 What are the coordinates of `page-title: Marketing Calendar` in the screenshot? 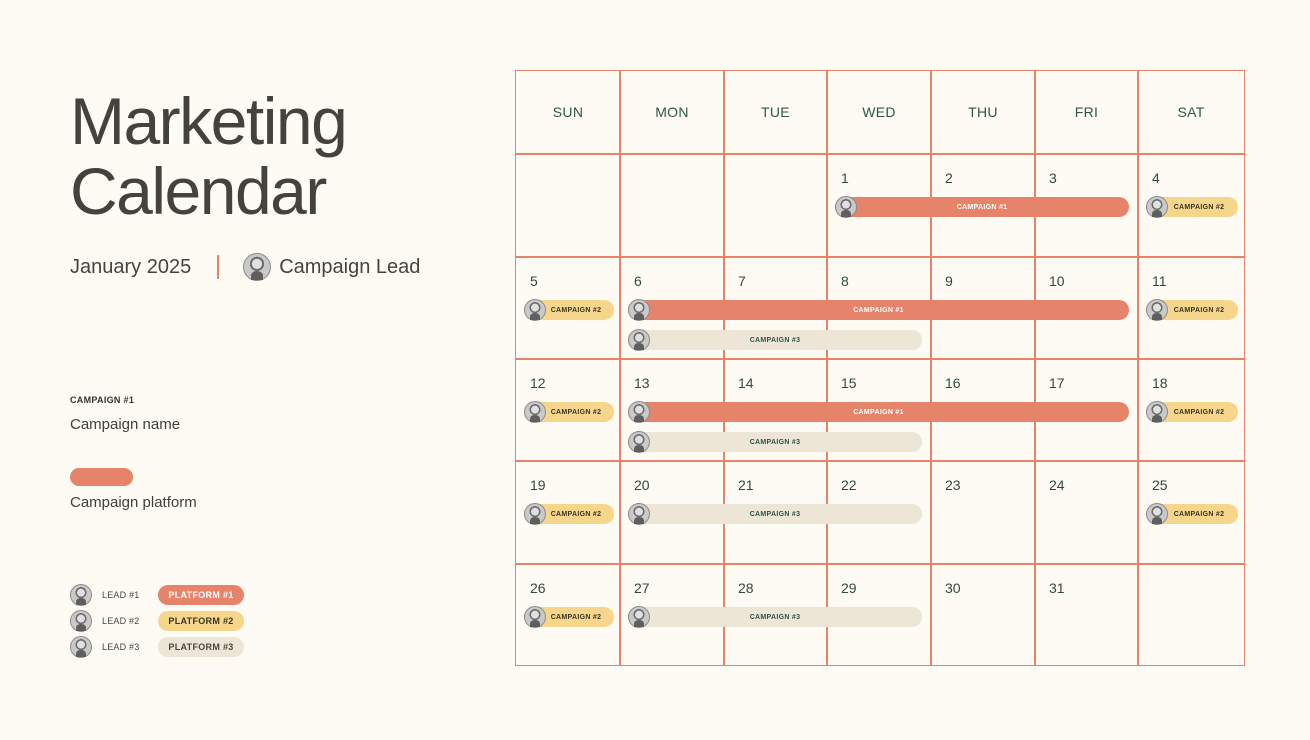 It's located at (209, 156).